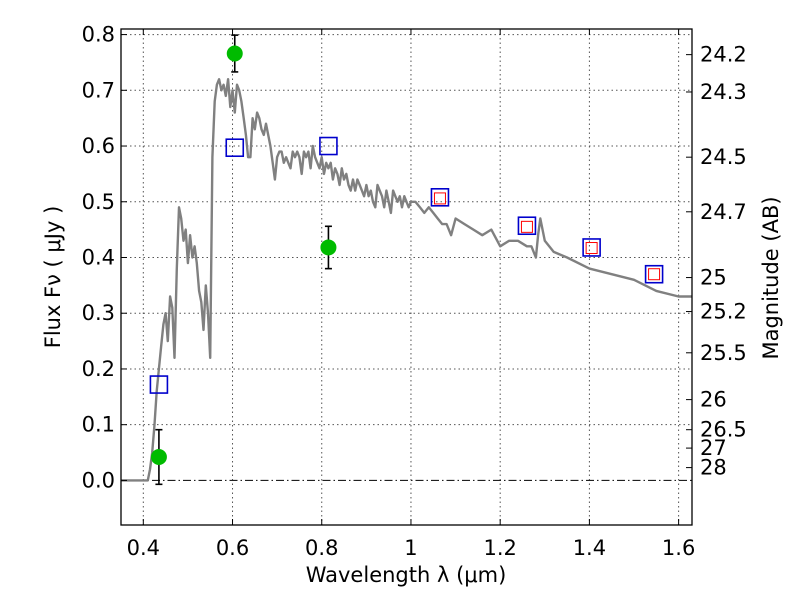 The height and width of the screenshot is (600, 800). What do you see at coordinates (589, 548) in the screenshot?
I see `x-tick-label: 1.4` at bounding box center [589, 548].